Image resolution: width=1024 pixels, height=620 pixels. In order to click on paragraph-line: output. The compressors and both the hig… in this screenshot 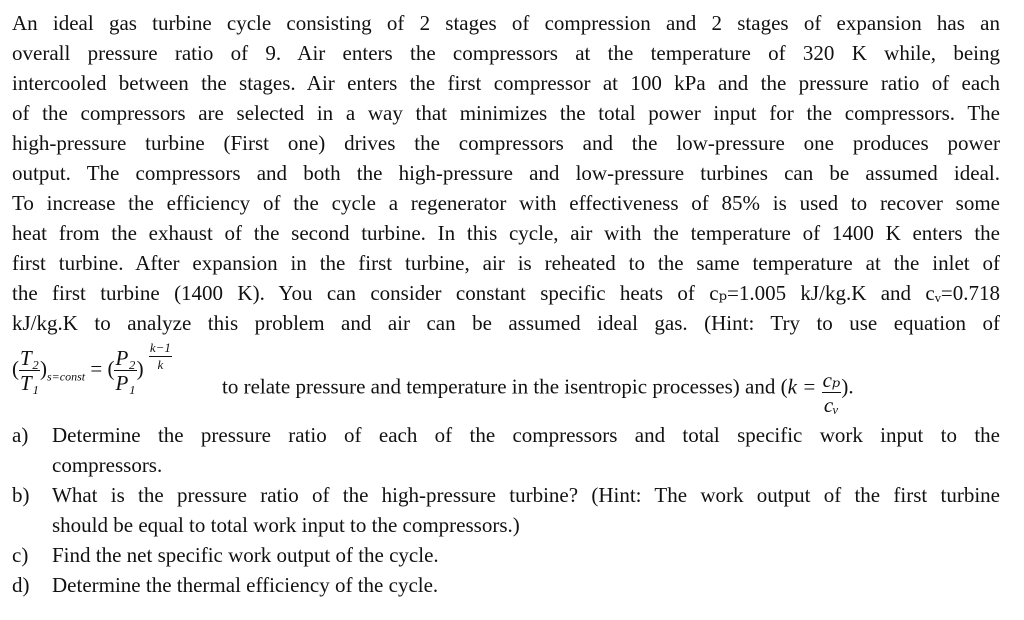, I will do `click(506, 173)`.